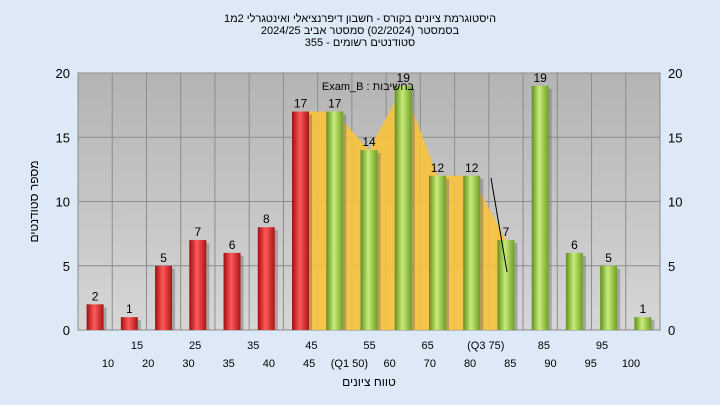 Image resolution: width=720 pixels, height=405 pixels. What do you see at coordinates (269, 364) in the screenshot?
I see `x-tick-label-lower: 40` at bounding box center [269, 364].